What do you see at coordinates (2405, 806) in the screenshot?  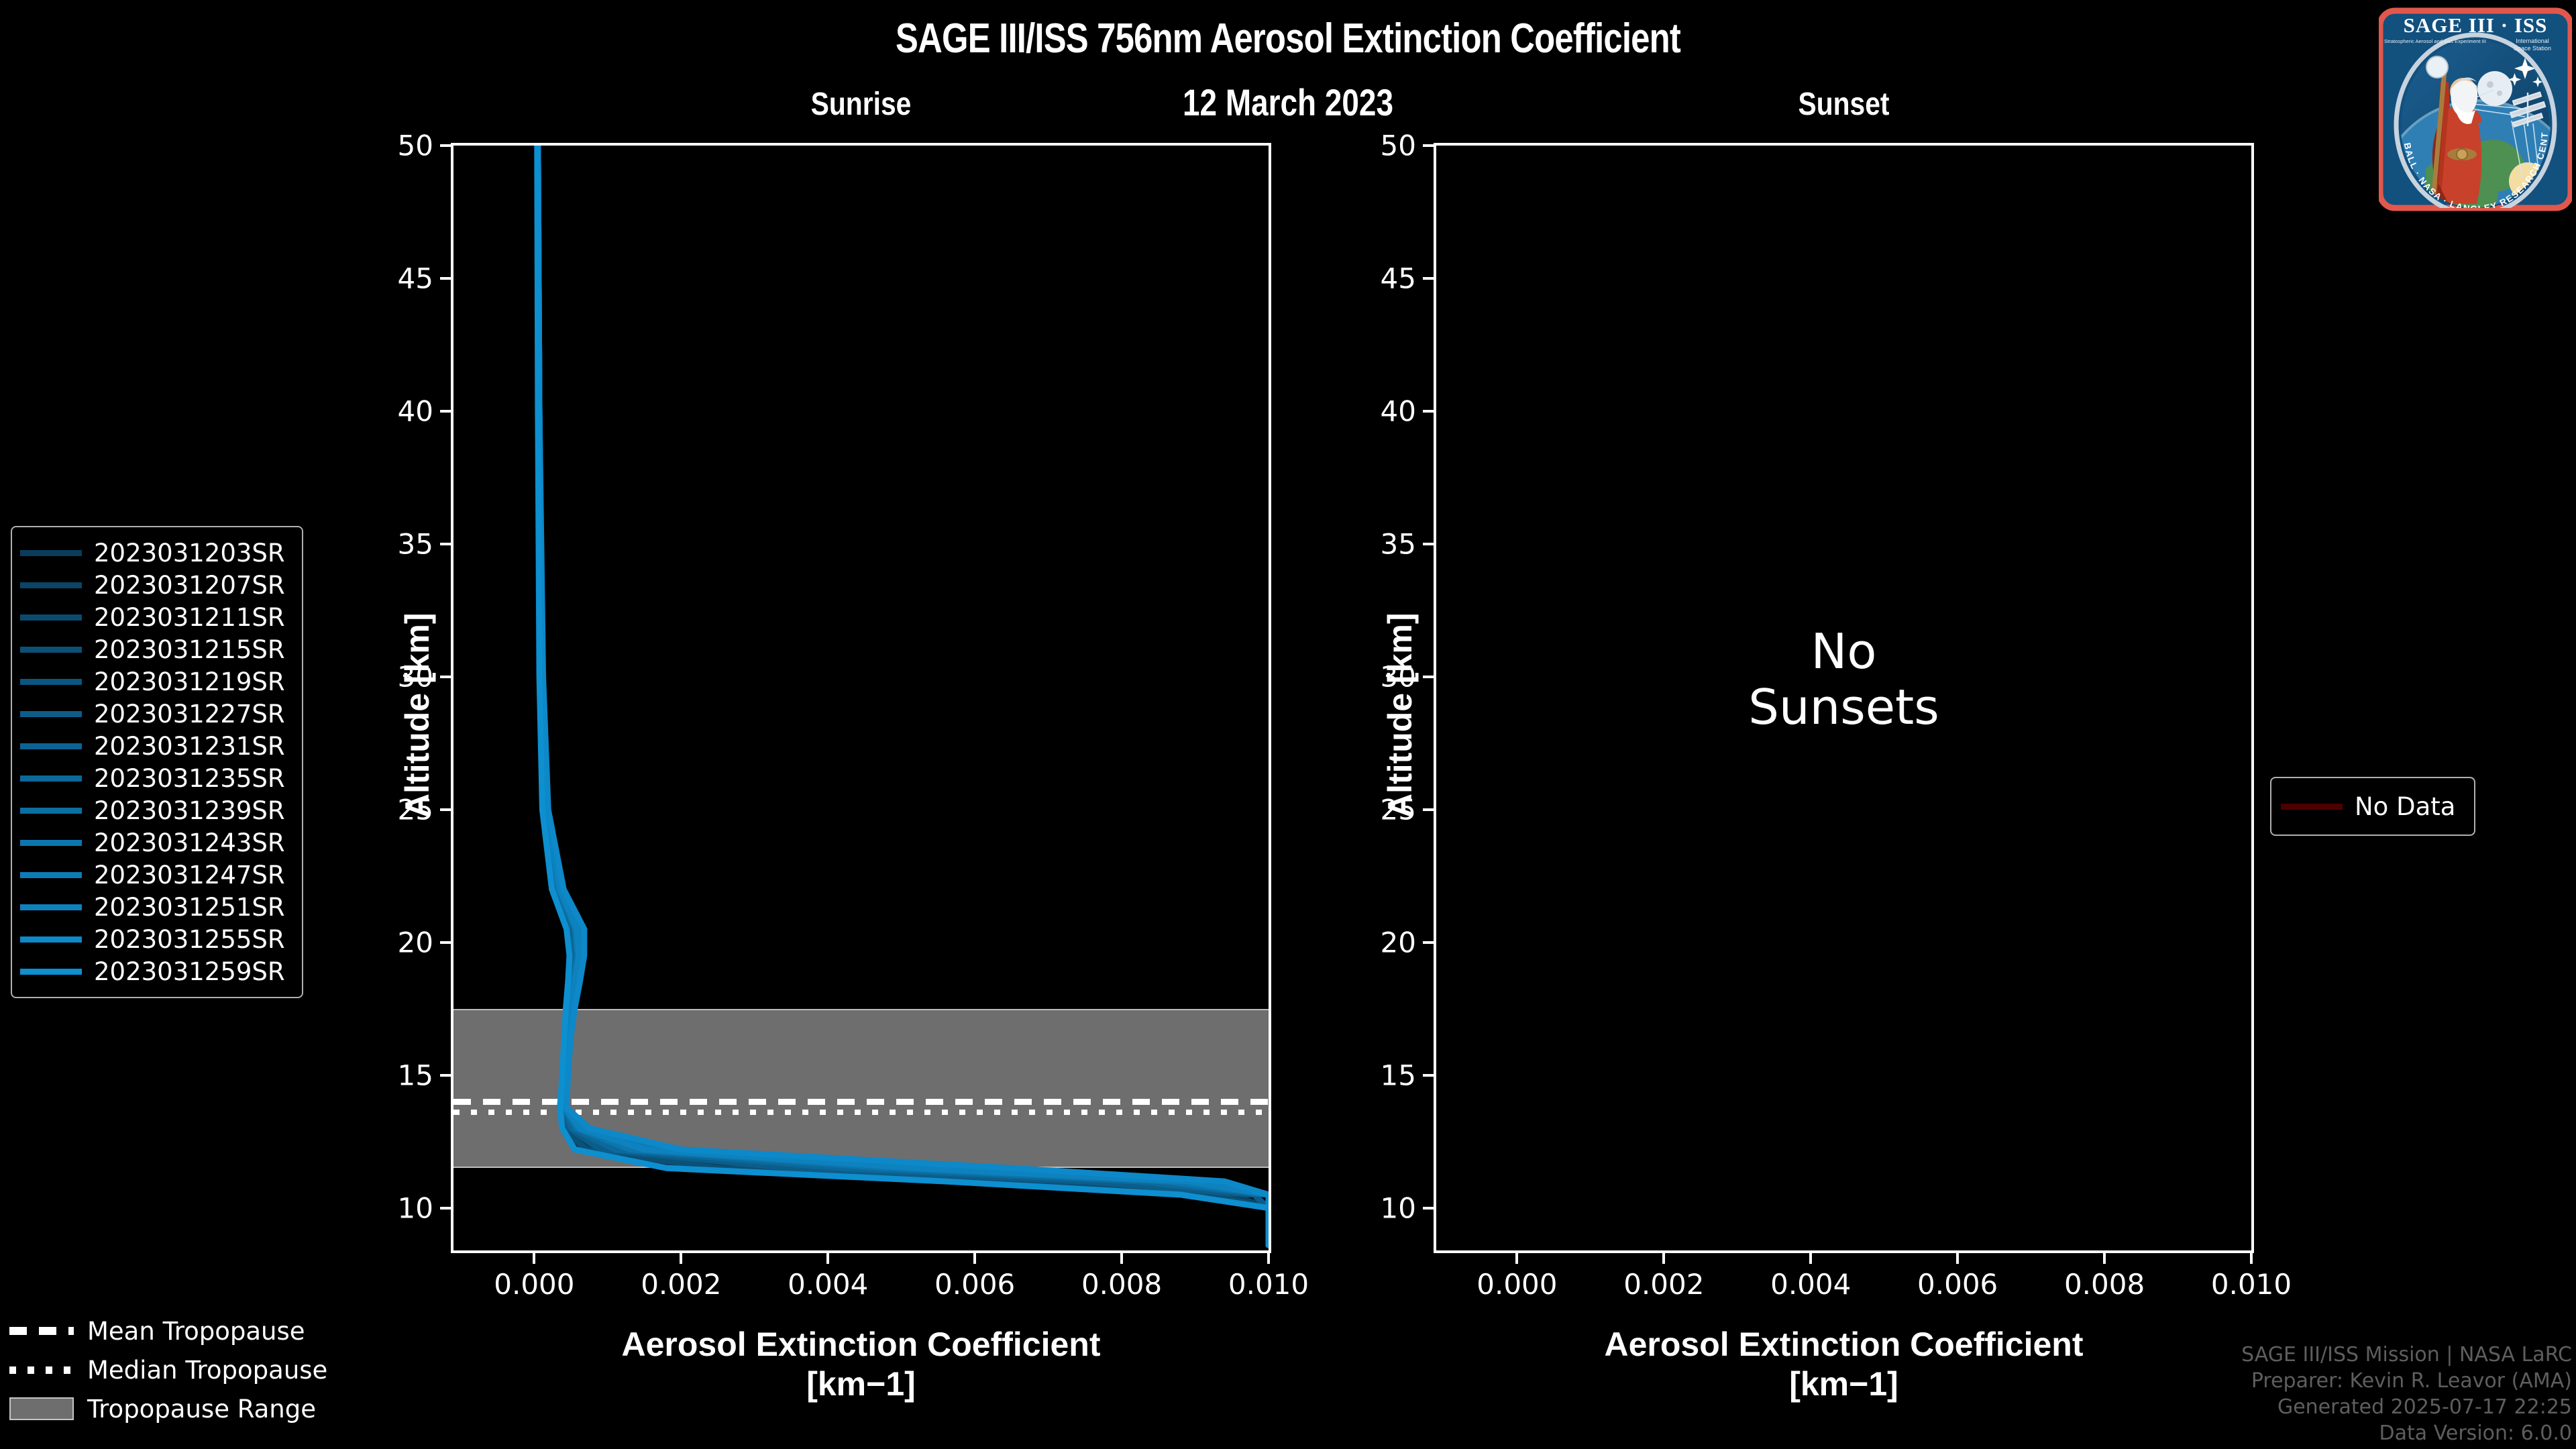 I see `no-data-label: No Data` at bounding box center [2405, 806].